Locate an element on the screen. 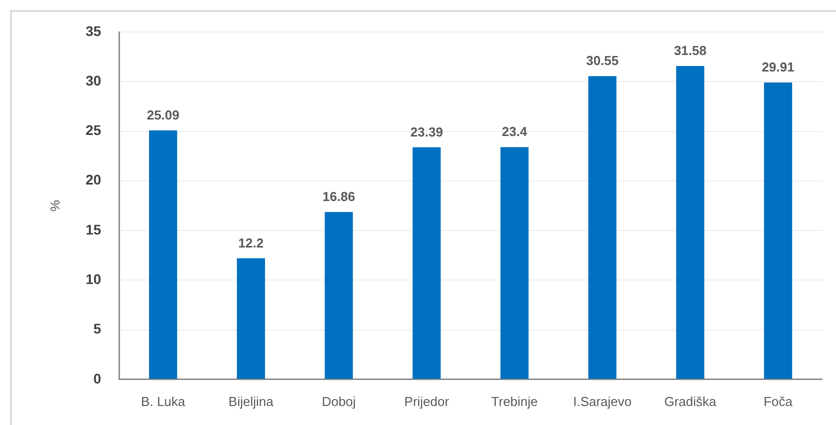  x-tick-label: B. Luka is located at coordinates (163, 401).